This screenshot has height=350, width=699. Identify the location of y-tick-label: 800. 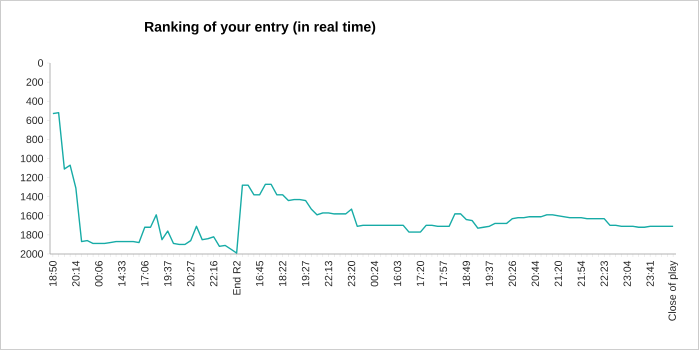
(35, 140).